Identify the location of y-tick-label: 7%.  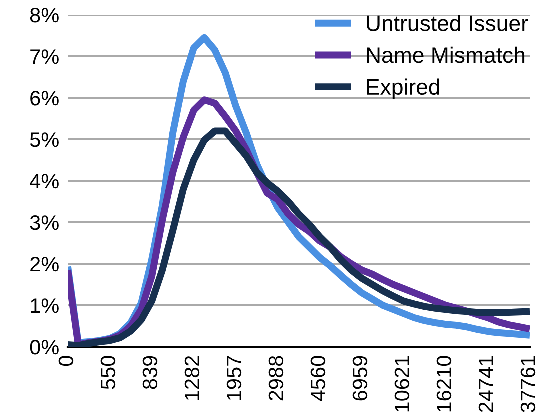
(44, 57).